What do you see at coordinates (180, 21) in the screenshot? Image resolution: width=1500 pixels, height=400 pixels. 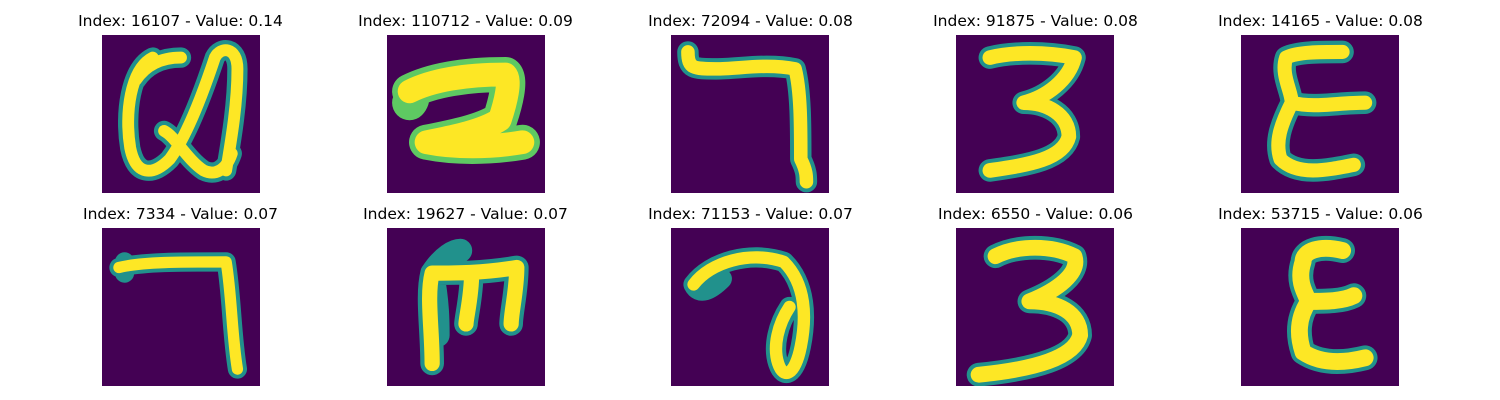 I see `panel-title: Index: 16107 - Value: 0.14` at bounding box center [180, 21].